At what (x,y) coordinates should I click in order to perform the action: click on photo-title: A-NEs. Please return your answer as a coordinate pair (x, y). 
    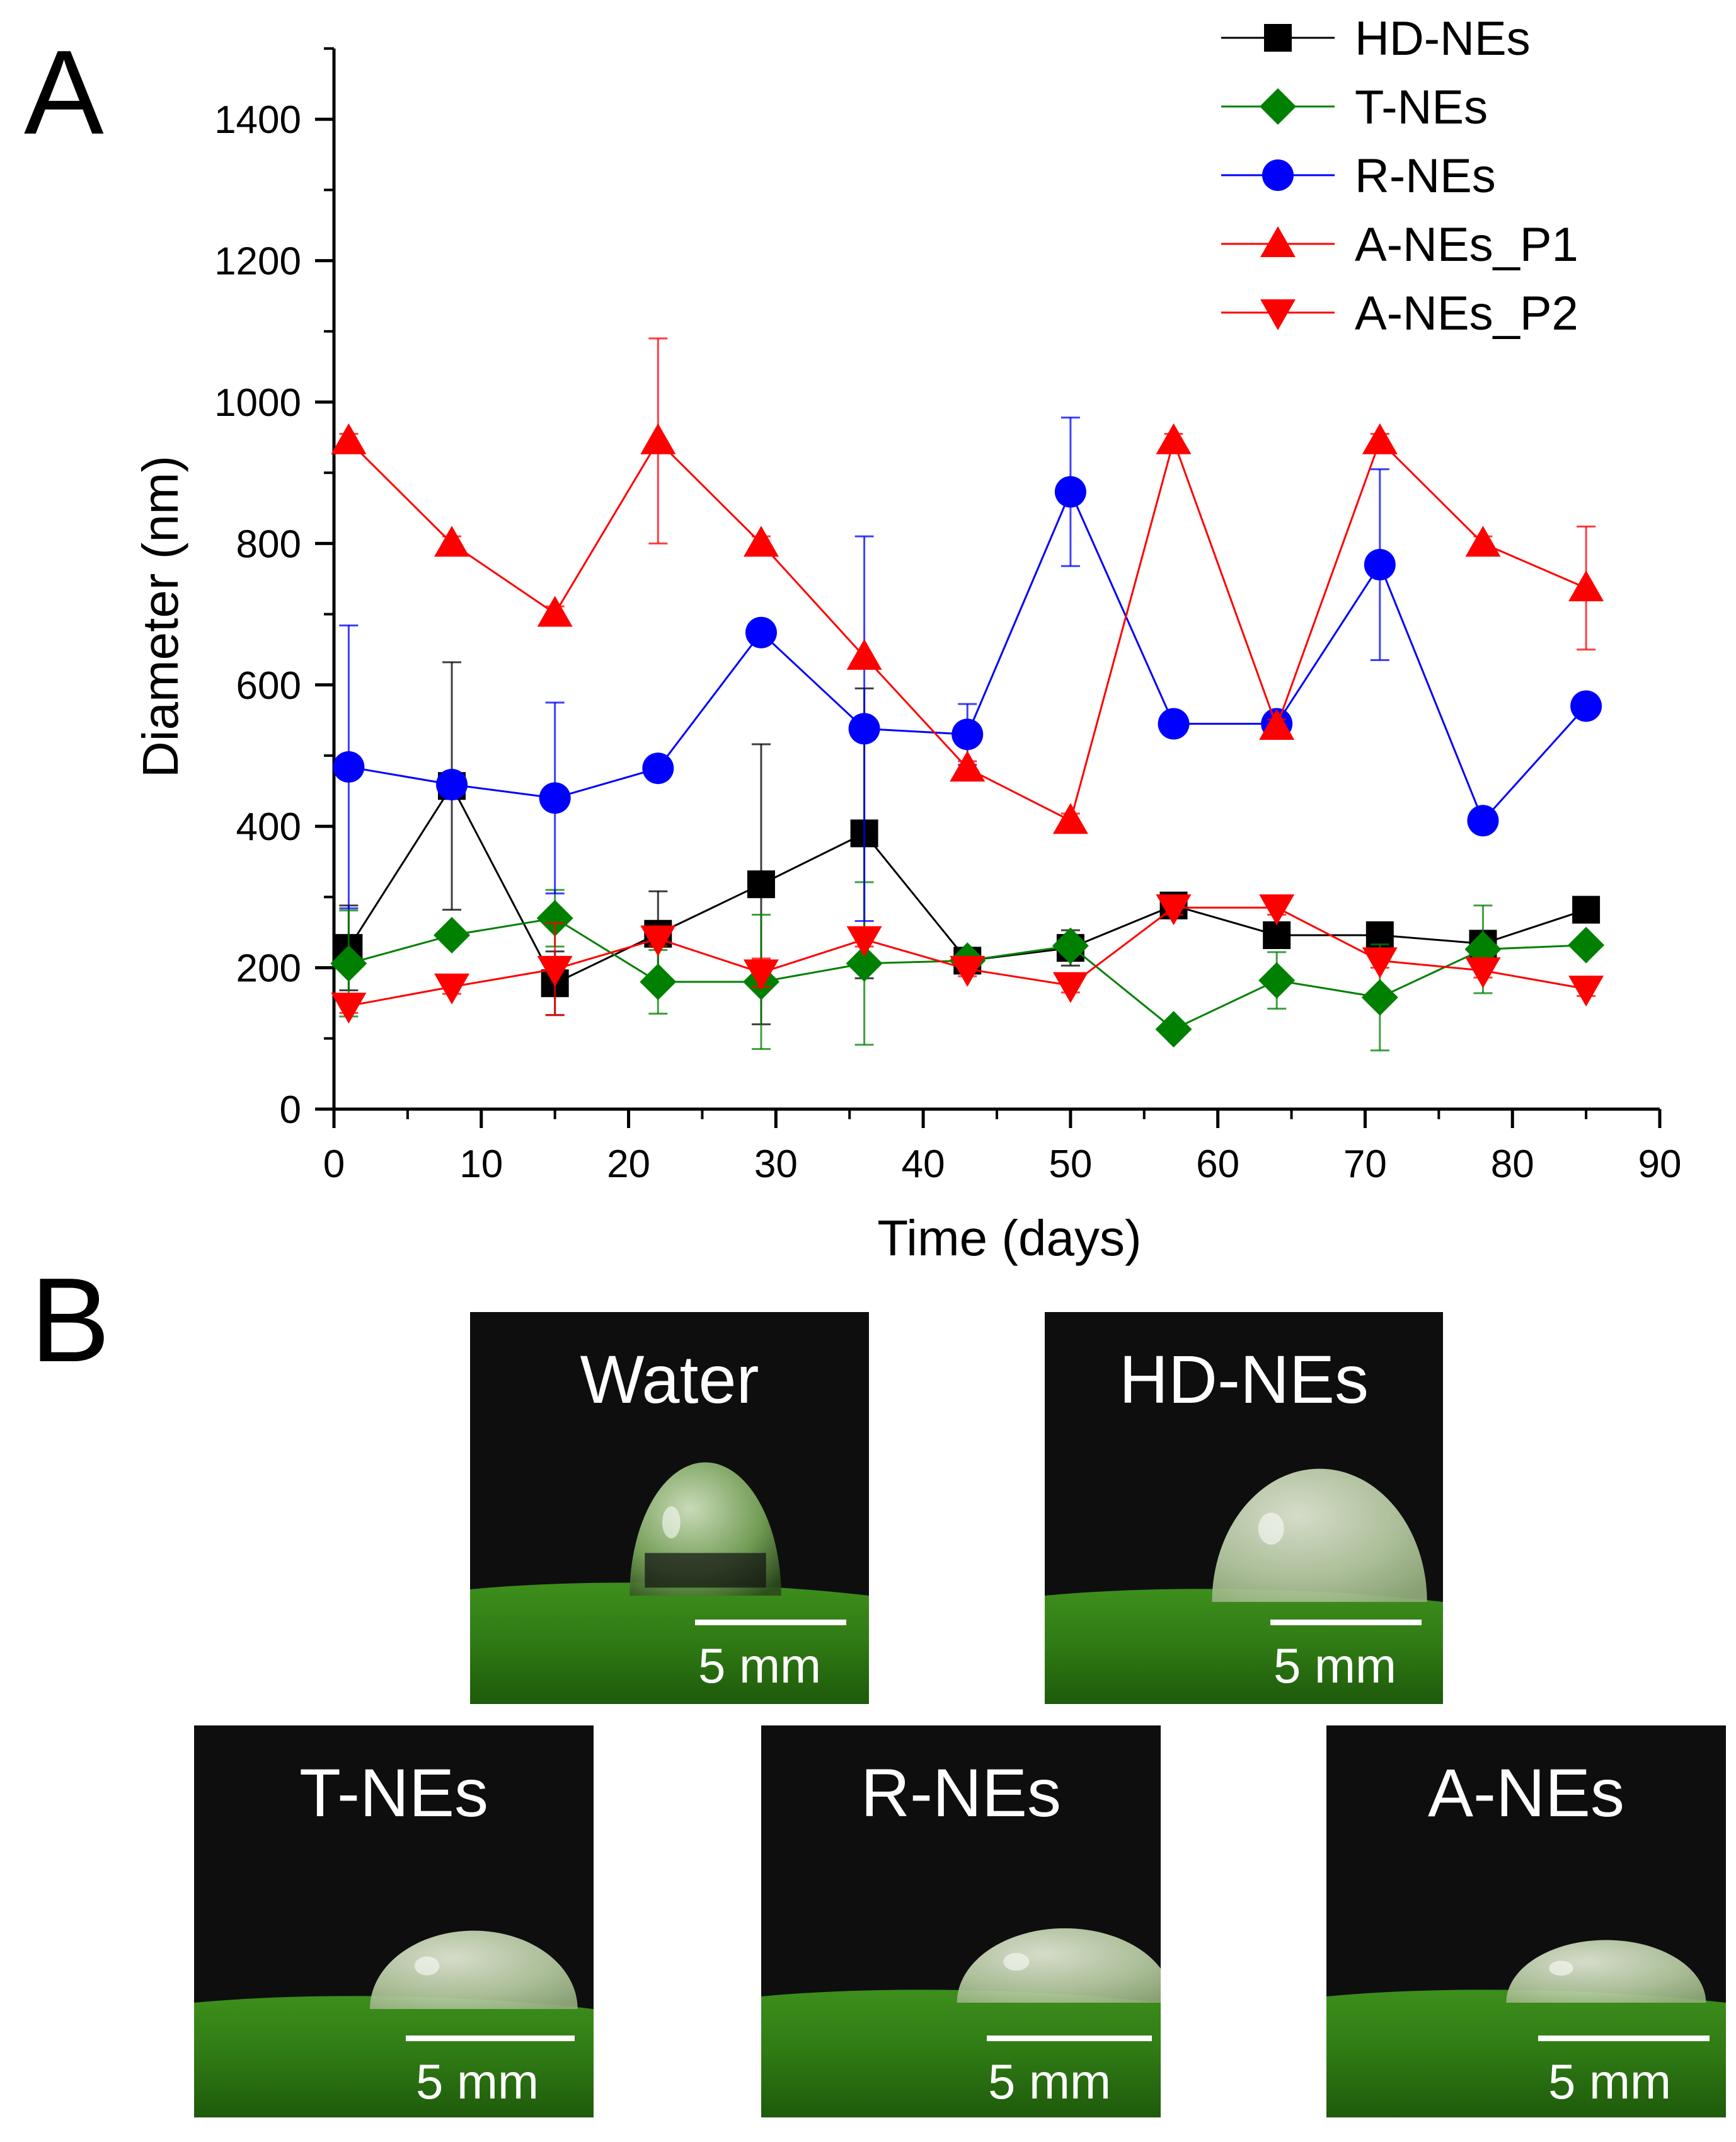
    Looking at the image, I should click on (1526, 1792).